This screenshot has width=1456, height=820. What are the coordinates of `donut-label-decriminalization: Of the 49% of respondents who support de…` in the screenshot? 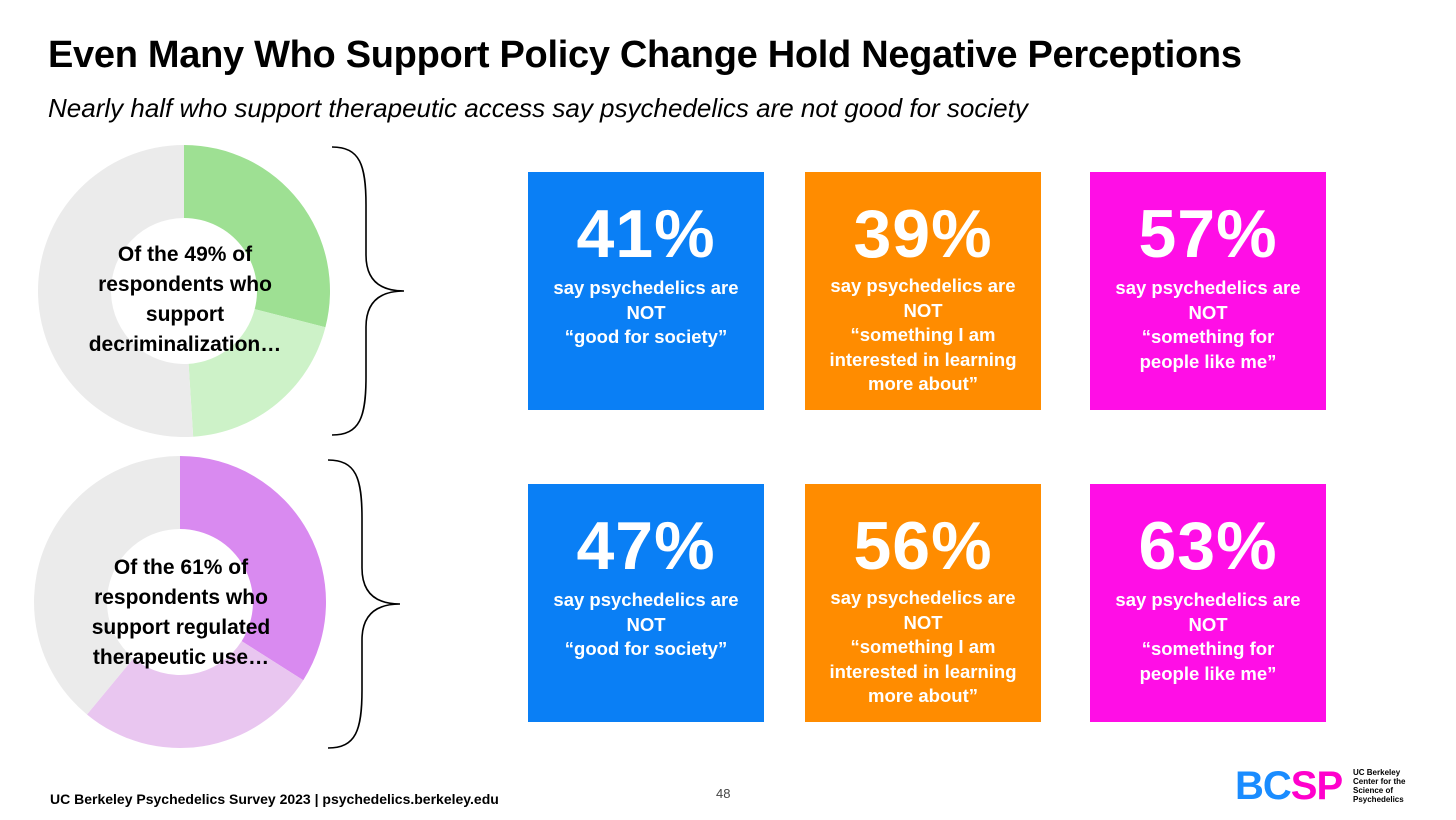 It's located at (185, 299).